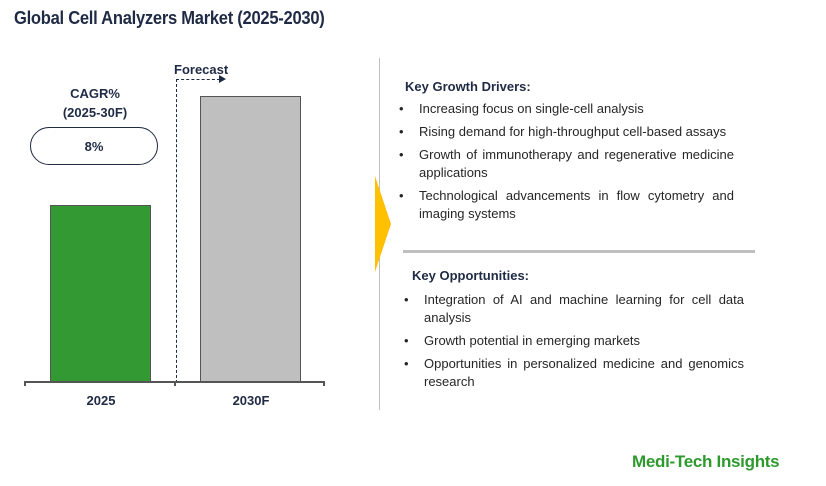 This screenshot has width=826, height=486. What do you see at coordinates (169, 18) in the screenshot?
I see `page-title: Global Cell Analyzers Market (2025-2030)` at bounding box center [169, 18].